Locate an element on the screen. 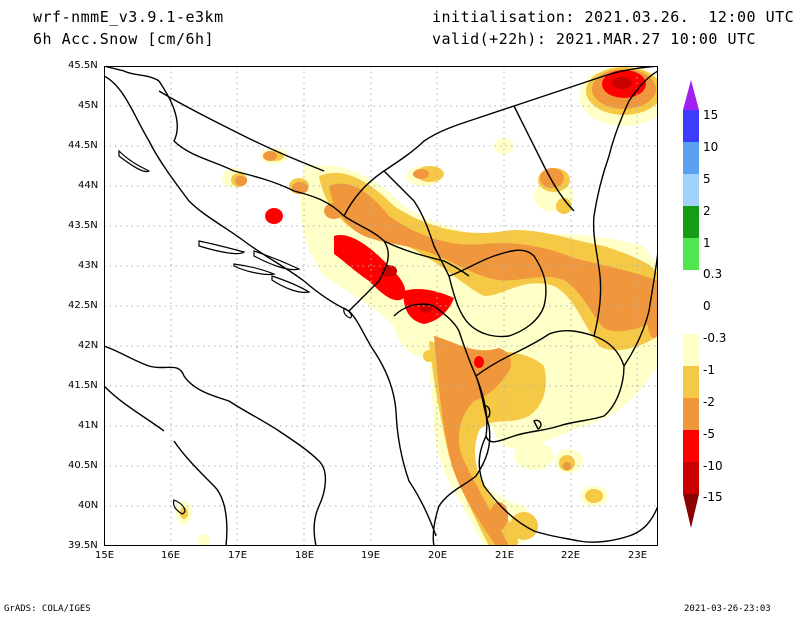 This screenshot has height=618, width=800. colorbar-label: -5 is located at coordinates (709, 434).